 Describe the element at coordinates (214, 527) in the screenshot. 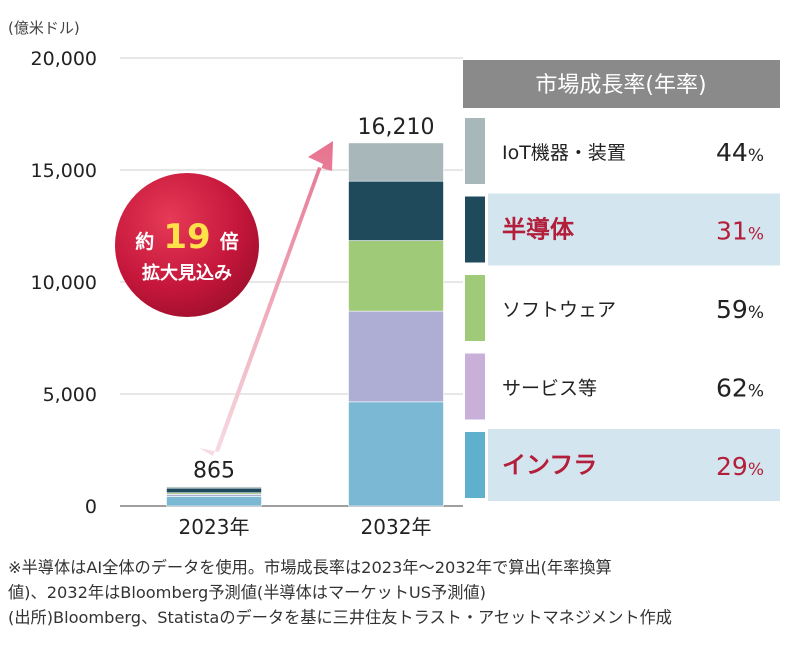

I see `x-tick-label: 2023年` at that location.